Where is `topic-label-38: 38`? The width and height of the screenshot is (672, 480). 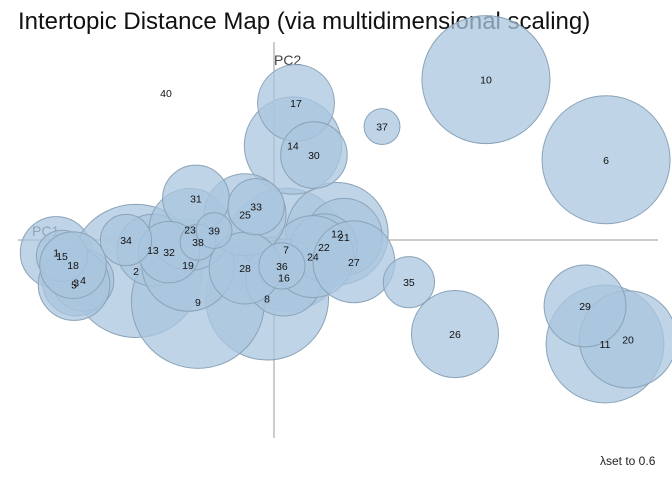 topic-label-38: 38 is located at coordinates (198, 243).